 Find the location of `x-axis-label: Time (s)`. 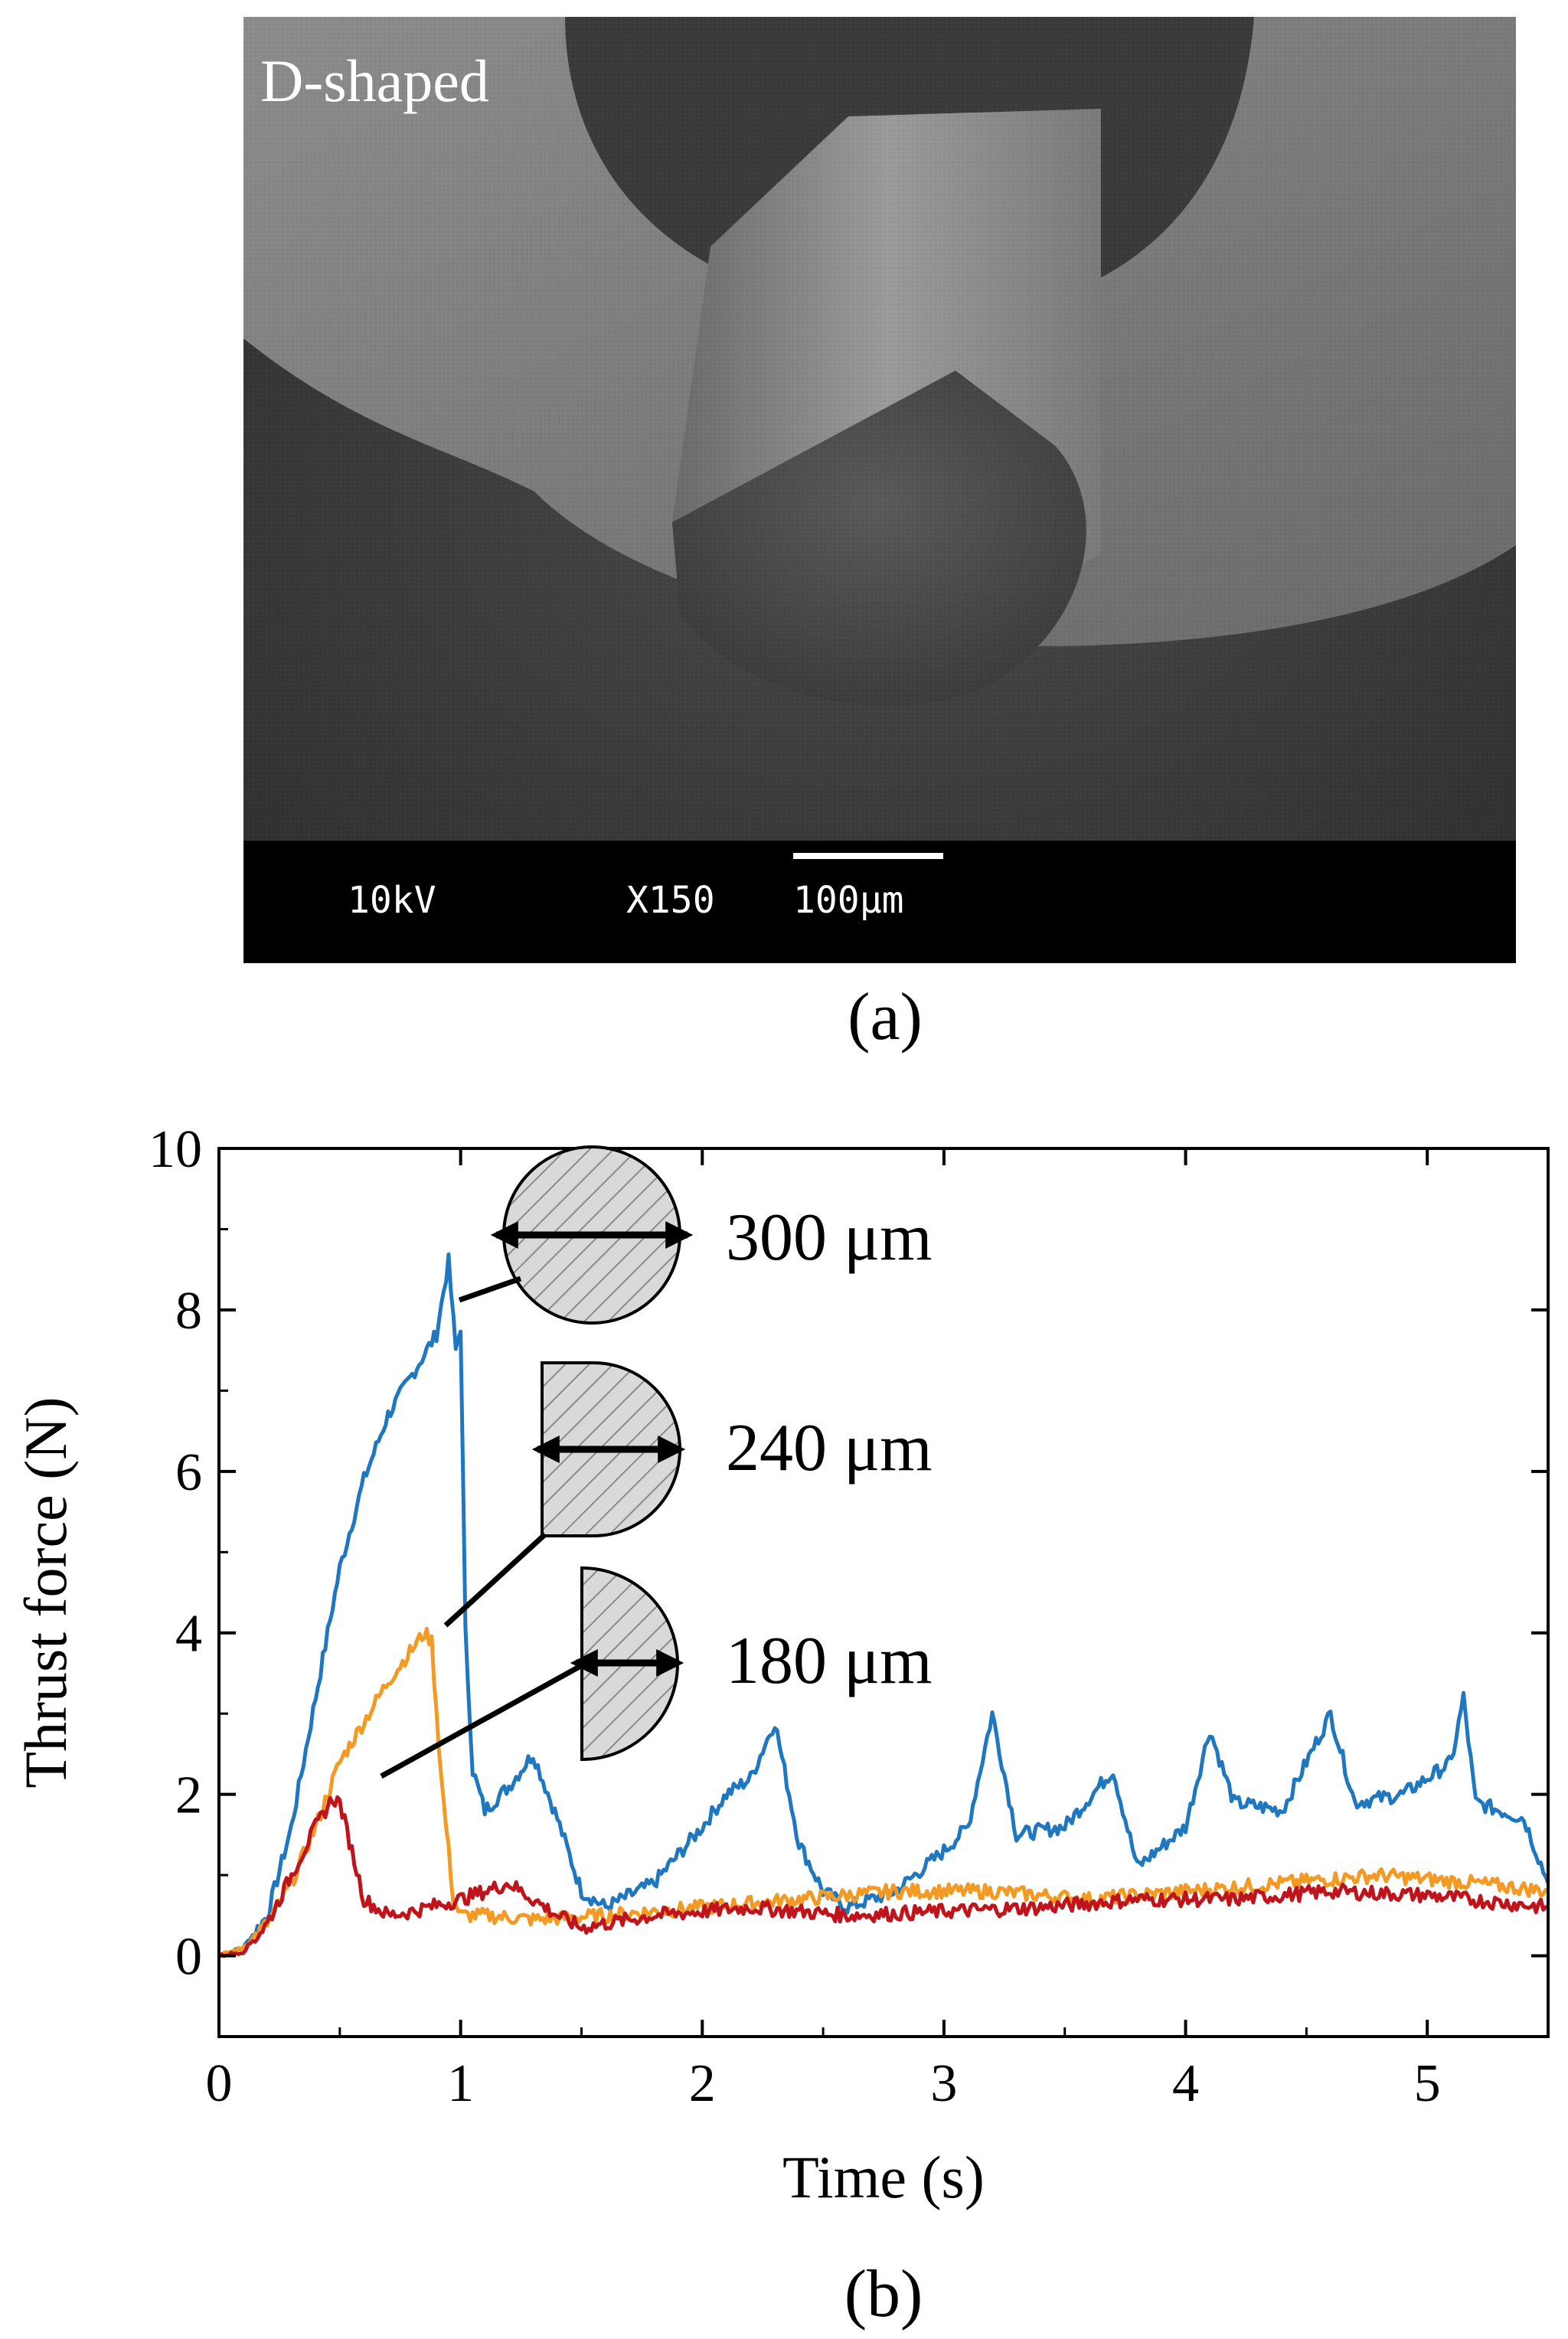

x-axis-label: Time (s) is located at coordinates (883, 2177).